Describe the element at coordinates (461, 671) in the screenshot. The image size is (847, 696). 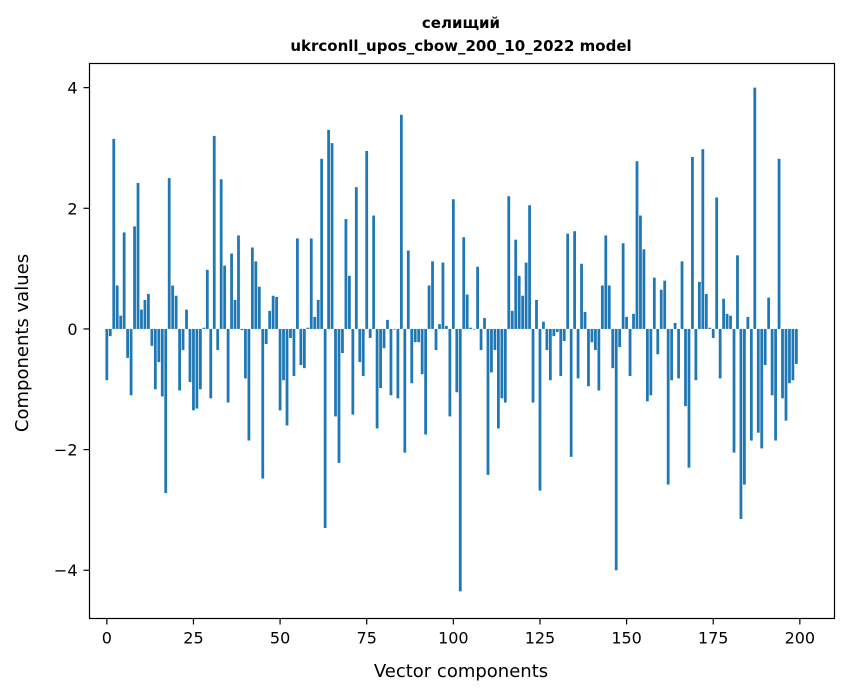
I see `x-axis-label: Vector components` at that location.